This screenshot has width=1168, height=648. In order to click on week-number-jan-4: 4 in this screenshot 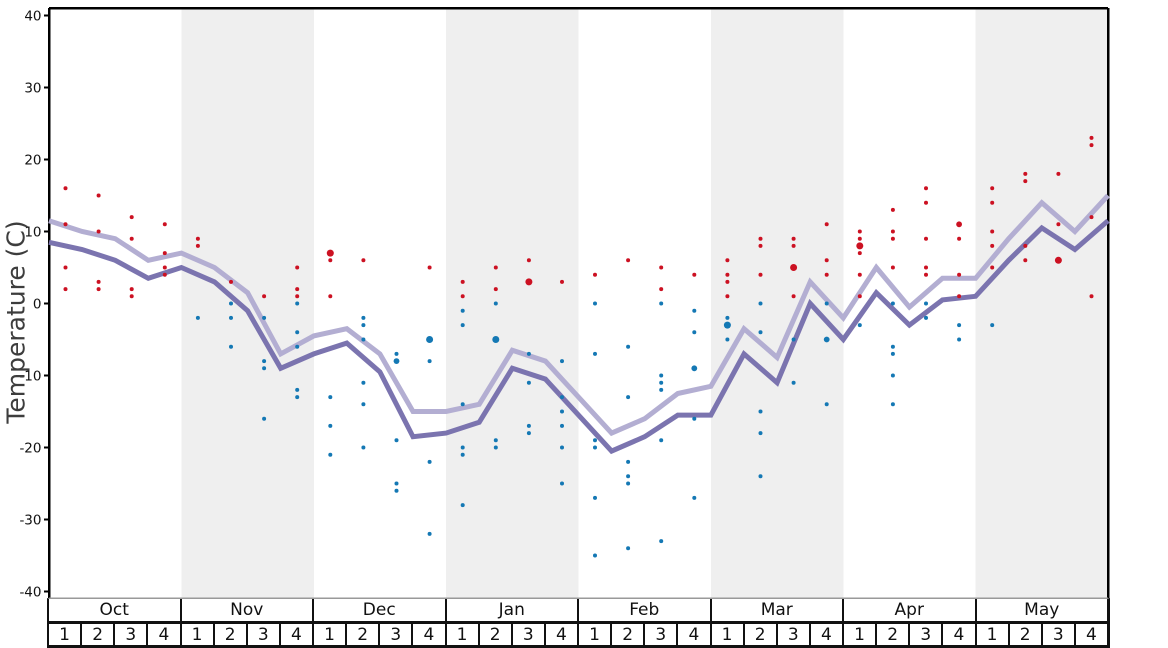, I will do `click(562, 634)`.